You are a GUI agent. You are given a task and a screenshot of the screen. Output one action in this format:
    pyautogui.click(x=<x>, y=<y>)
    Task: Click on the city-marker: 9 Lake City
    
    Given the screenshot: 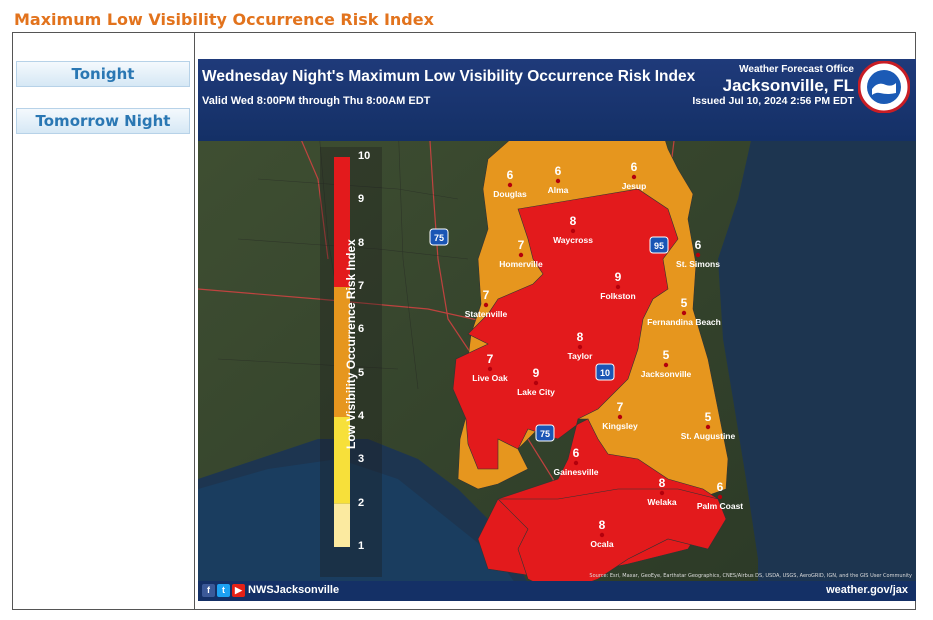 What is the action you would take?
    pyautogui.click(x=536, y=381)
    